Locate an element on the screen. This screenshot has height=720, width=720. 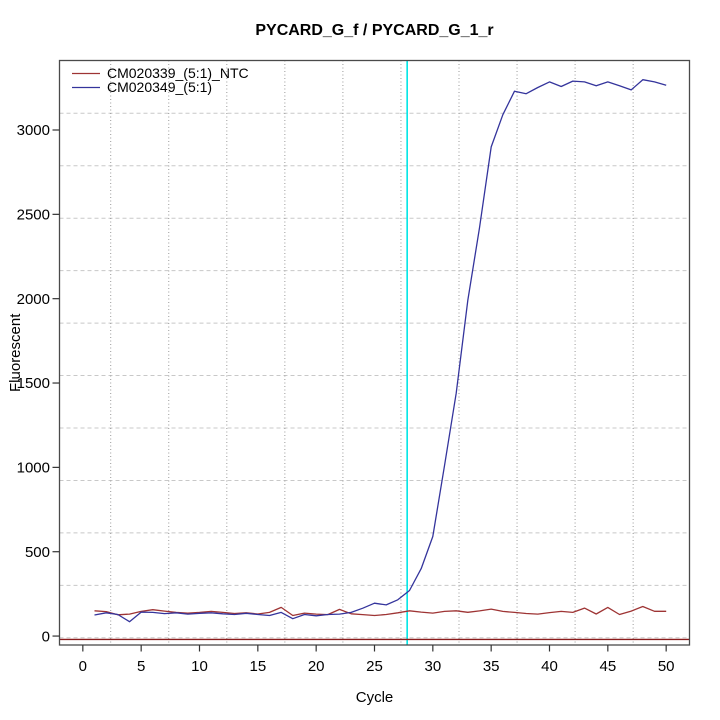
x-tick-label: 50 is located at coordinates (666, 666).